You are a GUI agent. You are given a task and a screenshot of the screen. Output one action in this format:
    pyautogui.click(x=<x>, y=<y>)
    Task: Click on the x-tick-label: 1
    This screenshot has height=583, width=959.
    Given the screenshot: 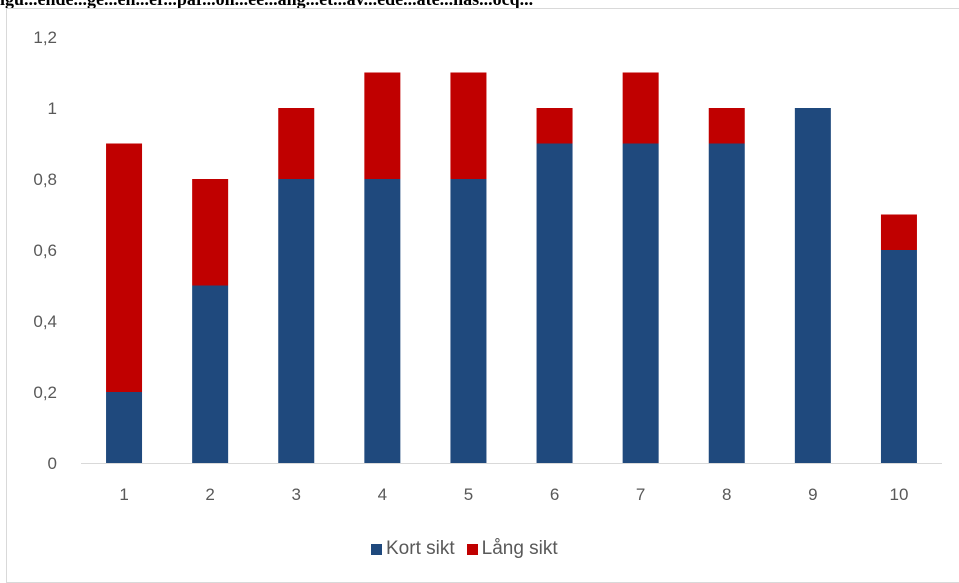 What is the action you would take?
    pyautogui.click(x=123, y=494)
    